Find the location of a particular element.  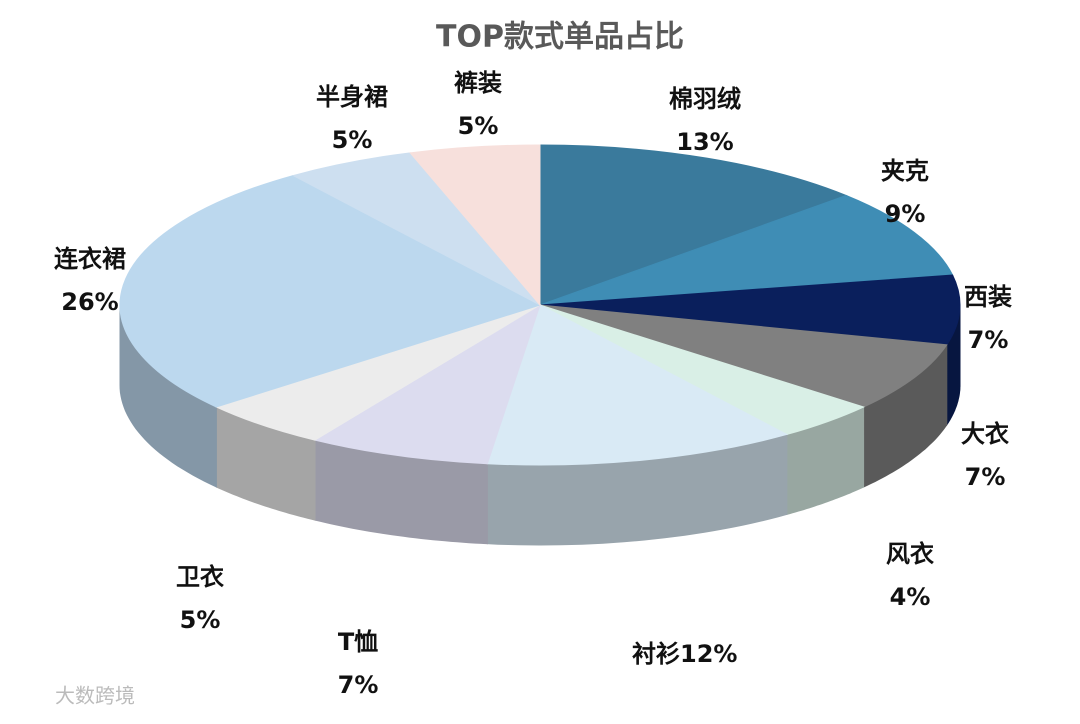

value-label: 9% is located at coordinates (905, 214).